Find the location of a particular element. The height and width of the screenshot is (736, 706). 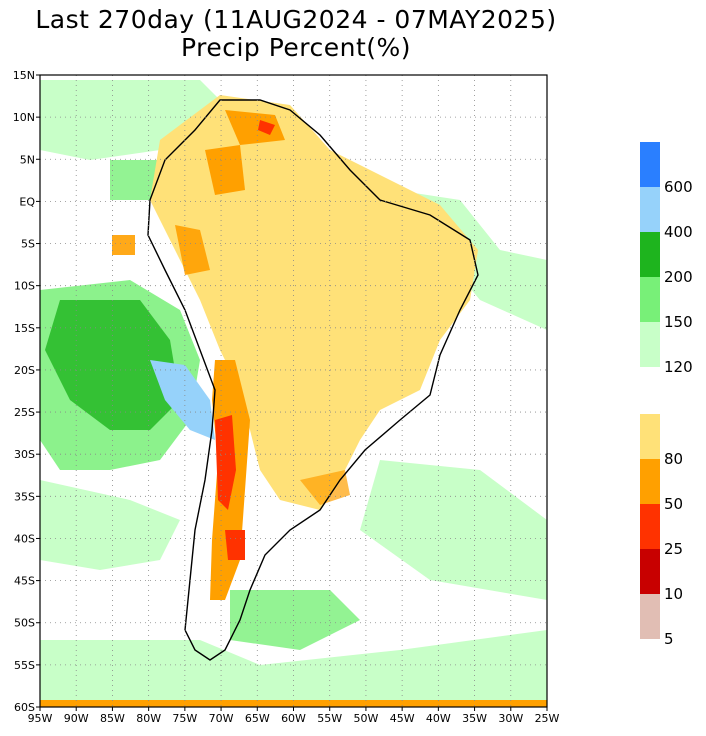

argentine-shelf-green is located at coordinates (295, 620).